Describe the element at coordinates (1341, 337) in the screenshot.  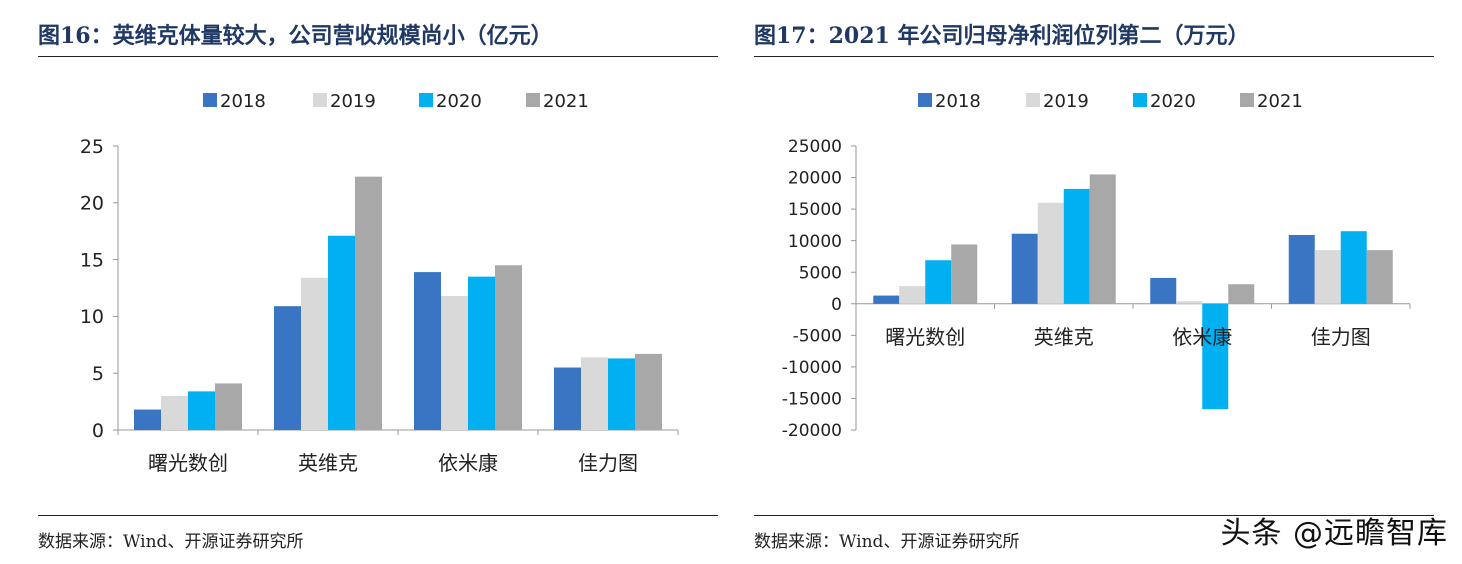
I see `right-category-label: 佳力图` at that location.